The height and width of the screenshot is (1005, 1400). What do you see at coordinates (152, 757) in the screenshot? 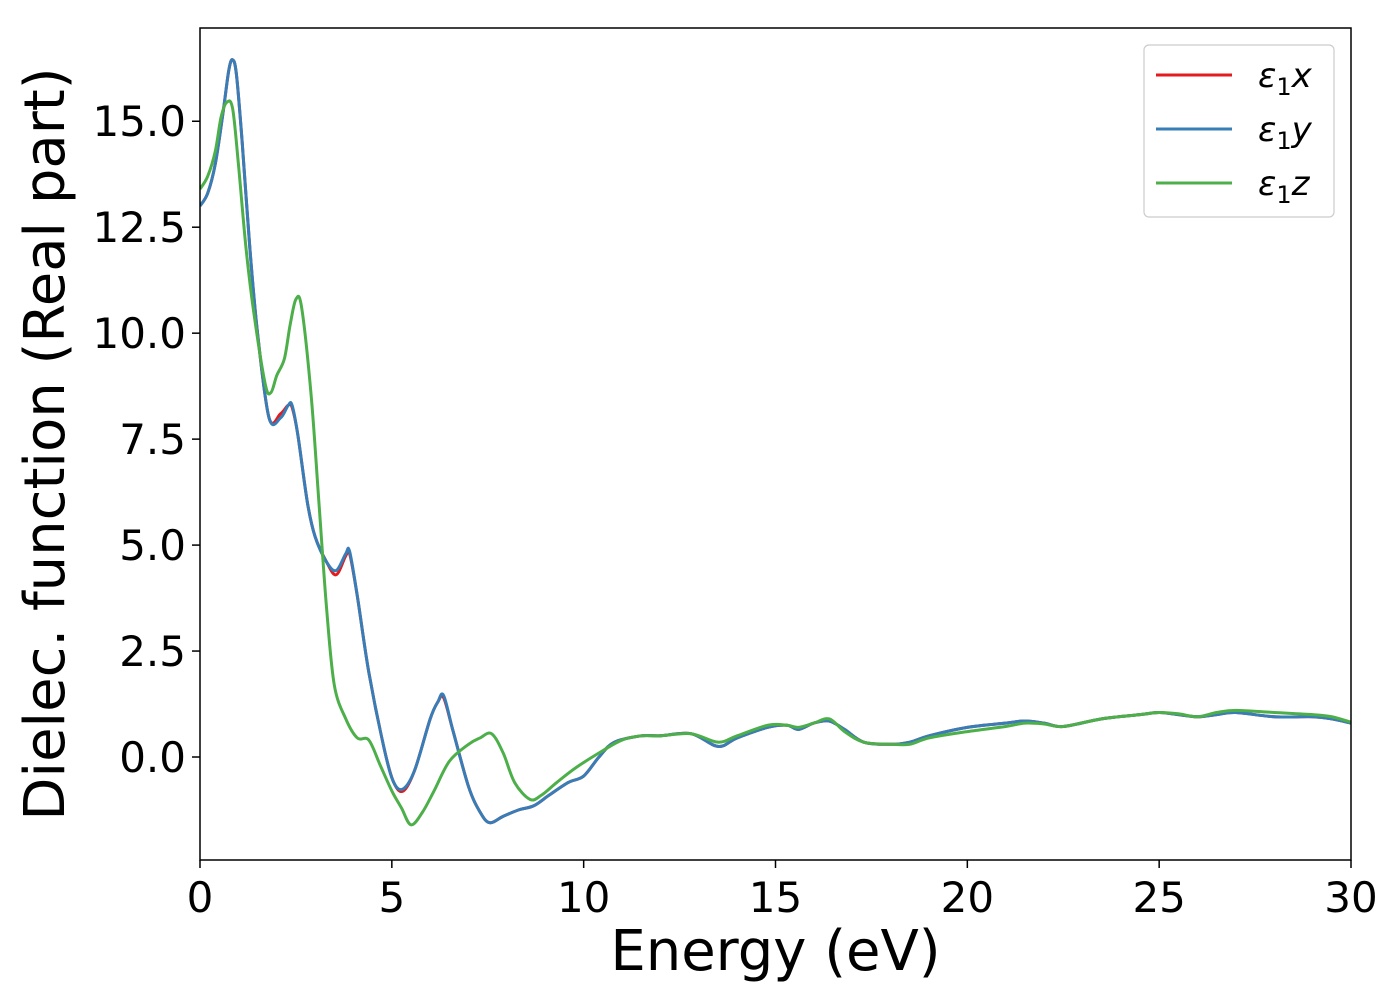
I see `y-tick-label: 0.0` at bounding box center [152, 757].